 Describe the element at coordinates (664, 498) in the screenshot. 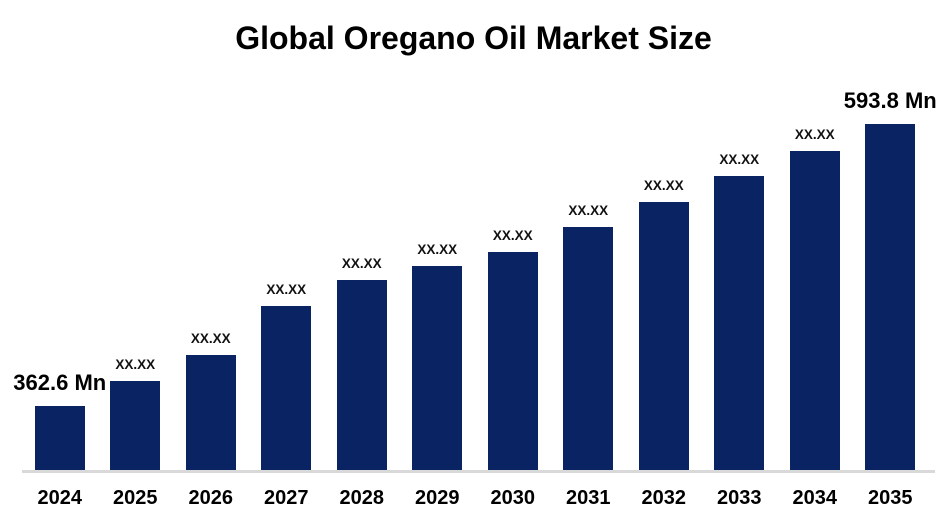

I see `x-axis-tick-label: 2032` at that location.